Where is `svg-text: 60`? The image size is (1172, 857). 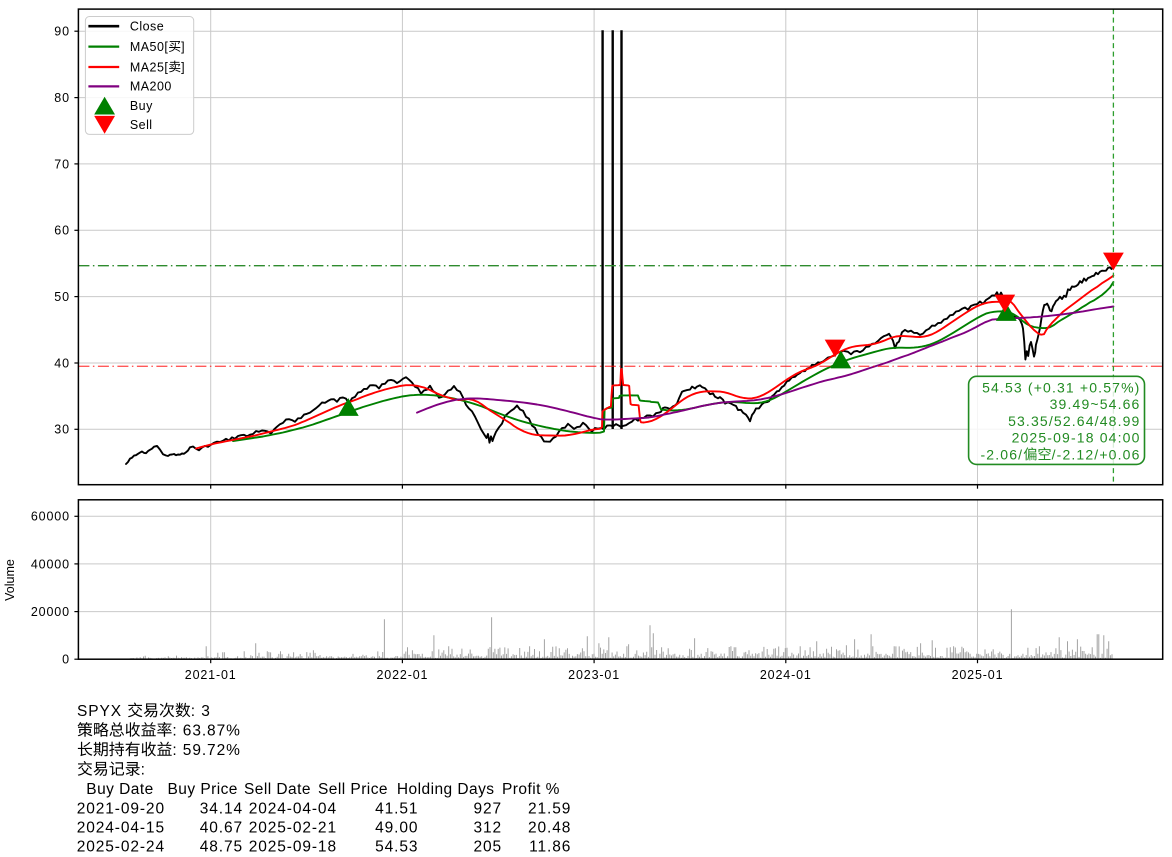
svg-text: 60 is located at coordinates (62, 231).